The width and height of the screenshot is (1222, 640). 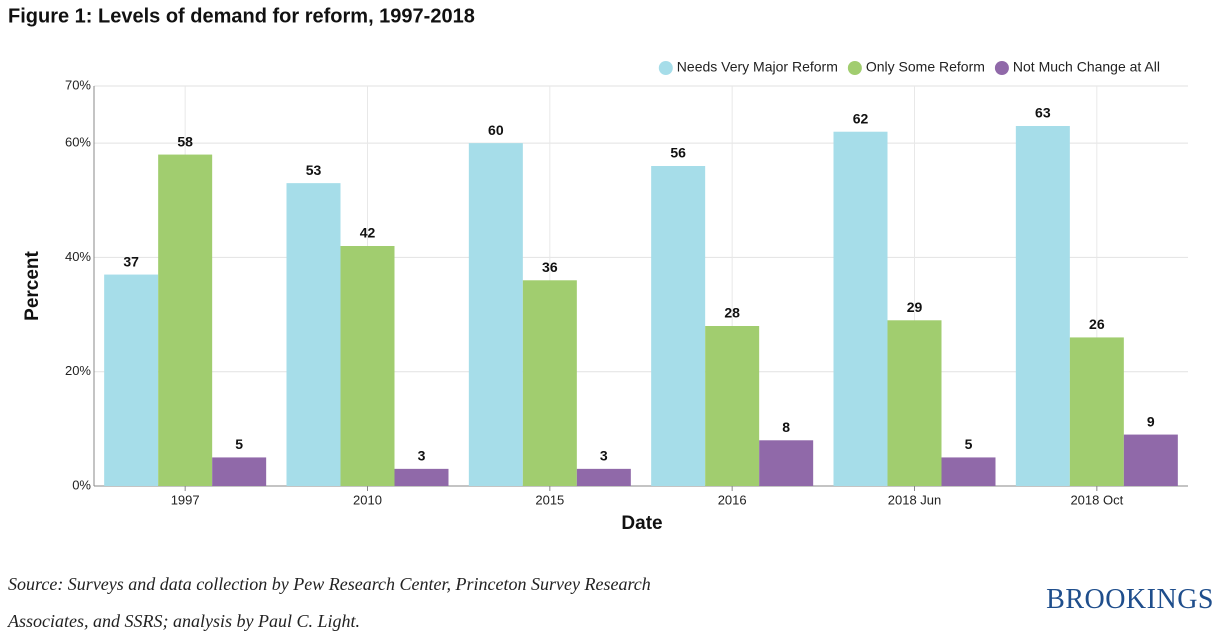 What do you see at coordinates (367, 499) in the screenshot?
I see `x-tick-label: 2010` at bounding box center [367, 499].